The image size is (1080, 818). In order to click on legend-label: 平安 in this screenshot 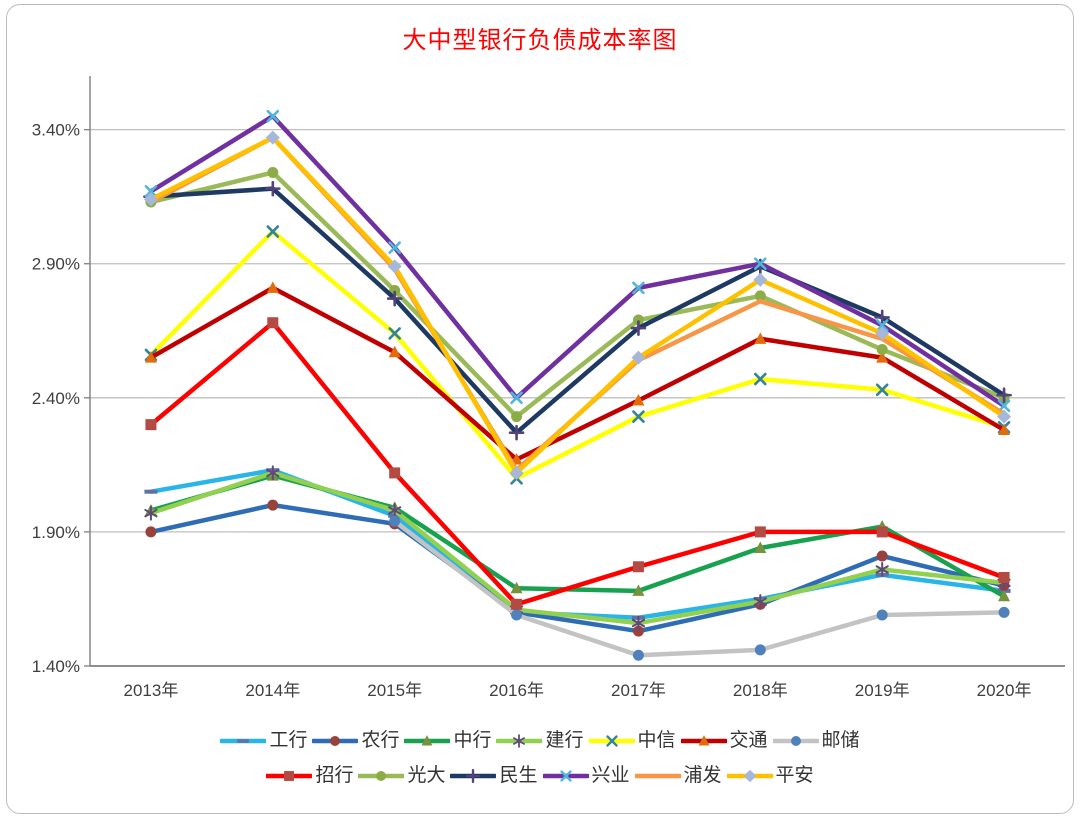, I will do `click(794, 775)`.